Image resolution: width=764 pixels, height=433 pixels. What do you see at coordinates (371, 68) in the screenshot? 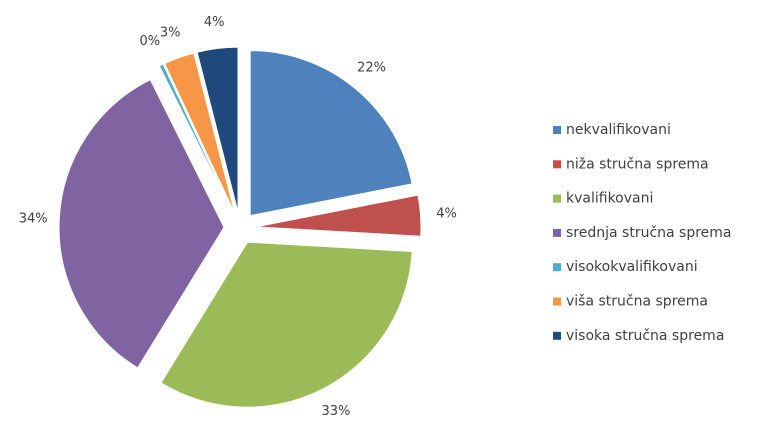
I see `data-label: 22%` at bounding box center [371, 68].